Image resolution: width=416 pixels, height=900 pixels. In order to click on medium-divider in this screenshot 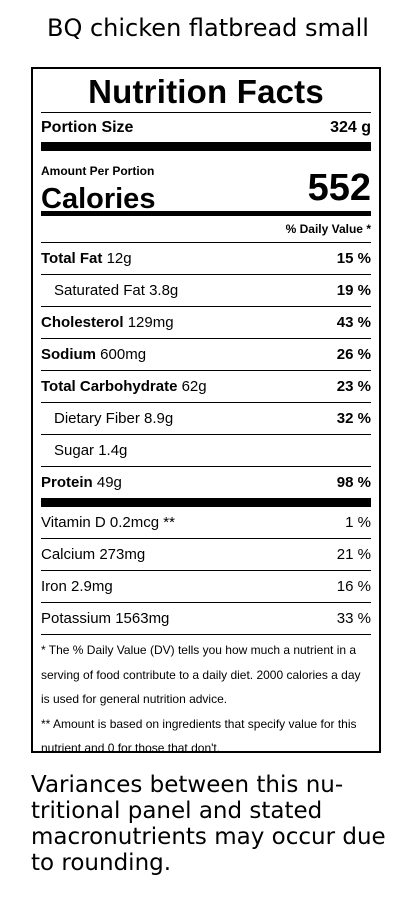, I will do `click(206, 213)`.